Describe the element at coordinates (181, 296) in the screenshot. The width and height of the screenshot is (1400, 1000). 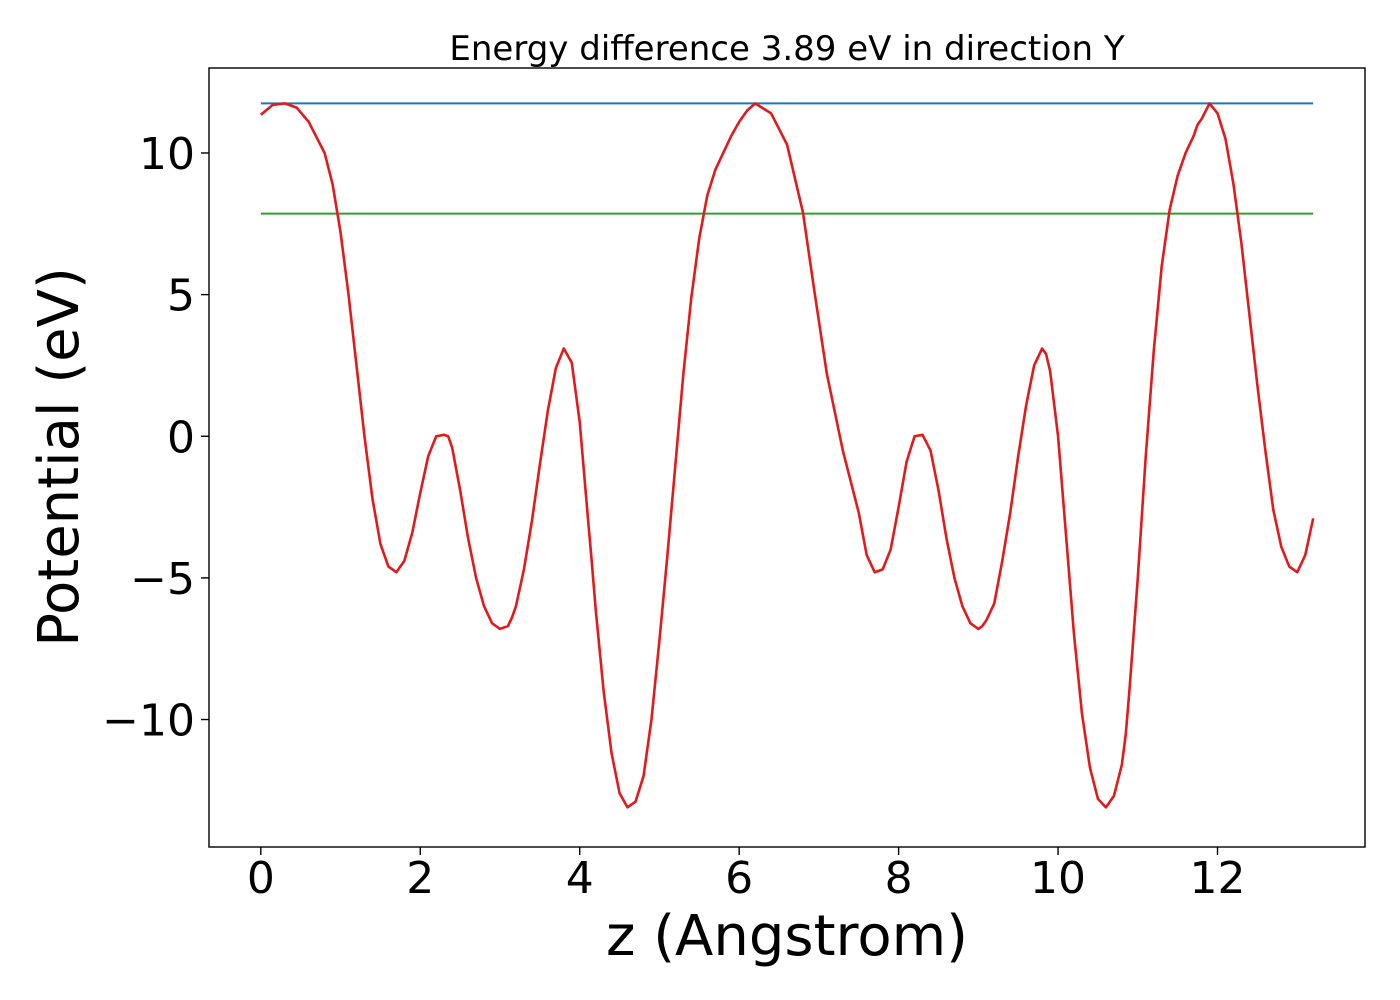
I see `y-tick-label: 5` at that location.